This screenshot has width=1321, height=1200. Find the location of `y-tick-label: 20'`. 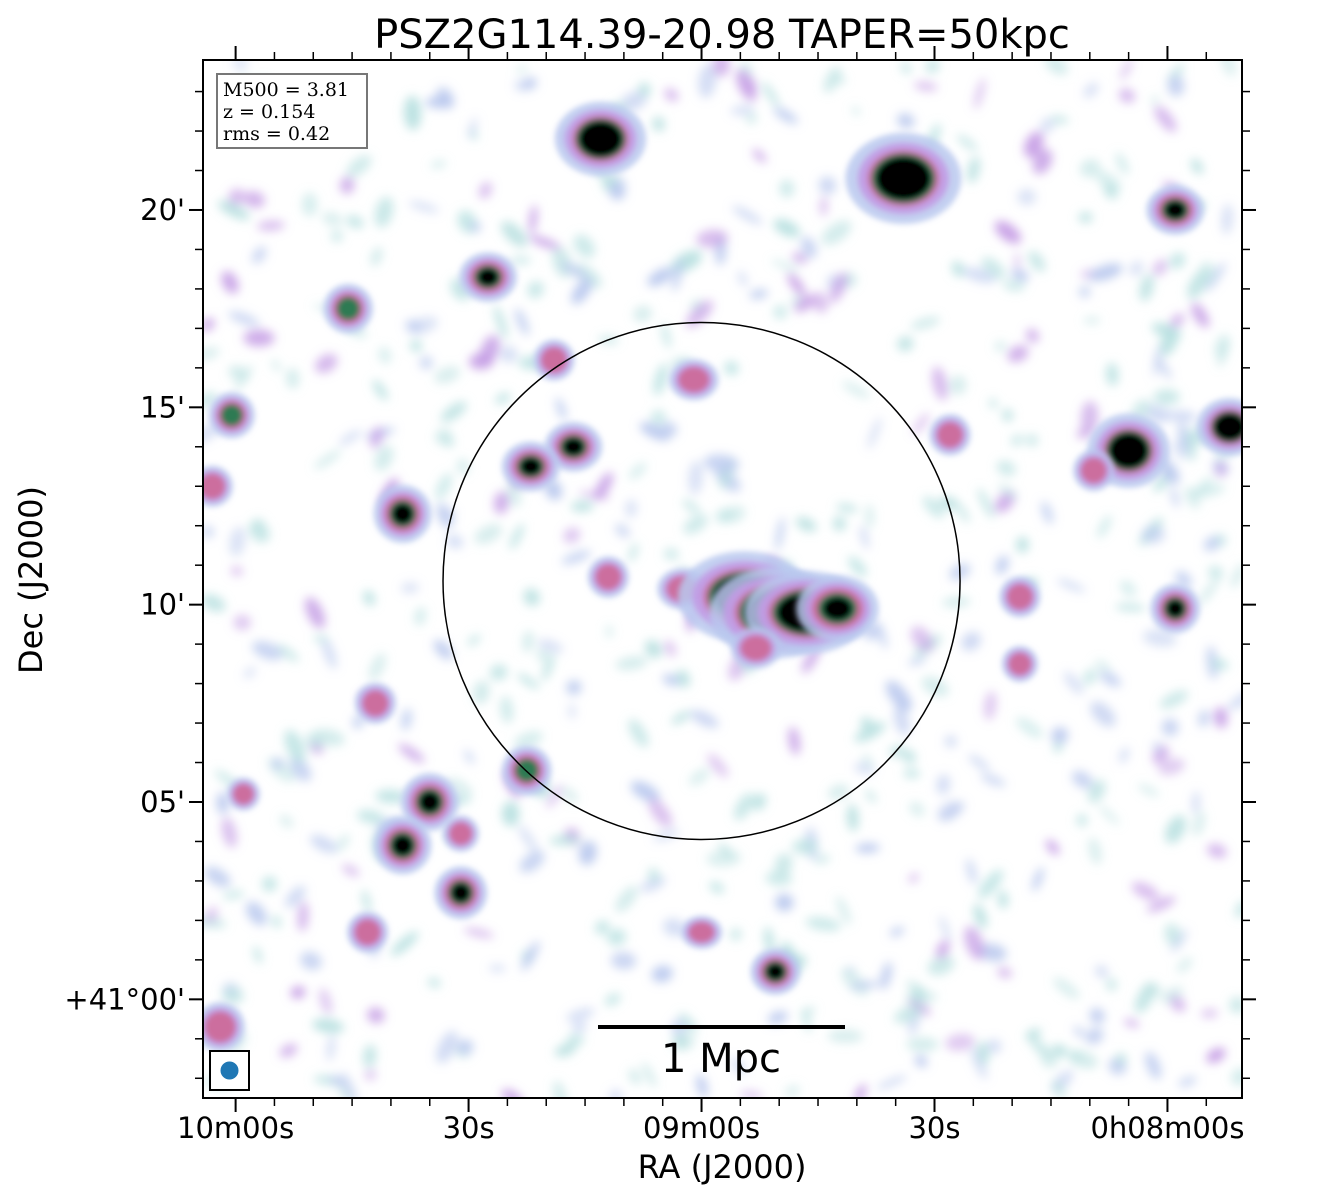

y-tick-label: 20' is located at coordinates (162, 210).